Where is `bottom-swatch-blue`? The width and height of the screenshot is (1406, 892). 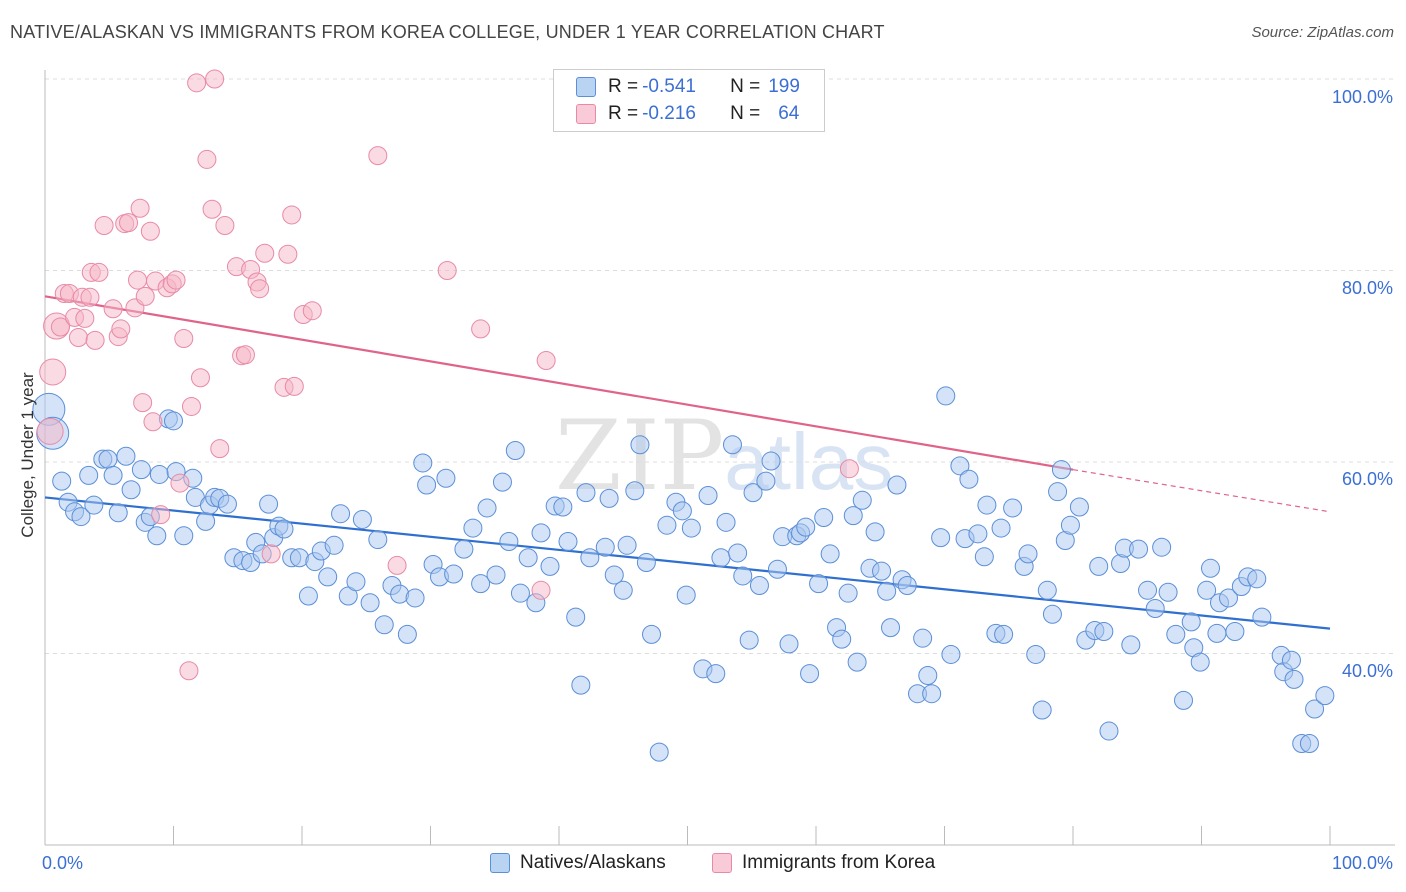 bottom-swatch-blue is located at coordinates (500, 863).